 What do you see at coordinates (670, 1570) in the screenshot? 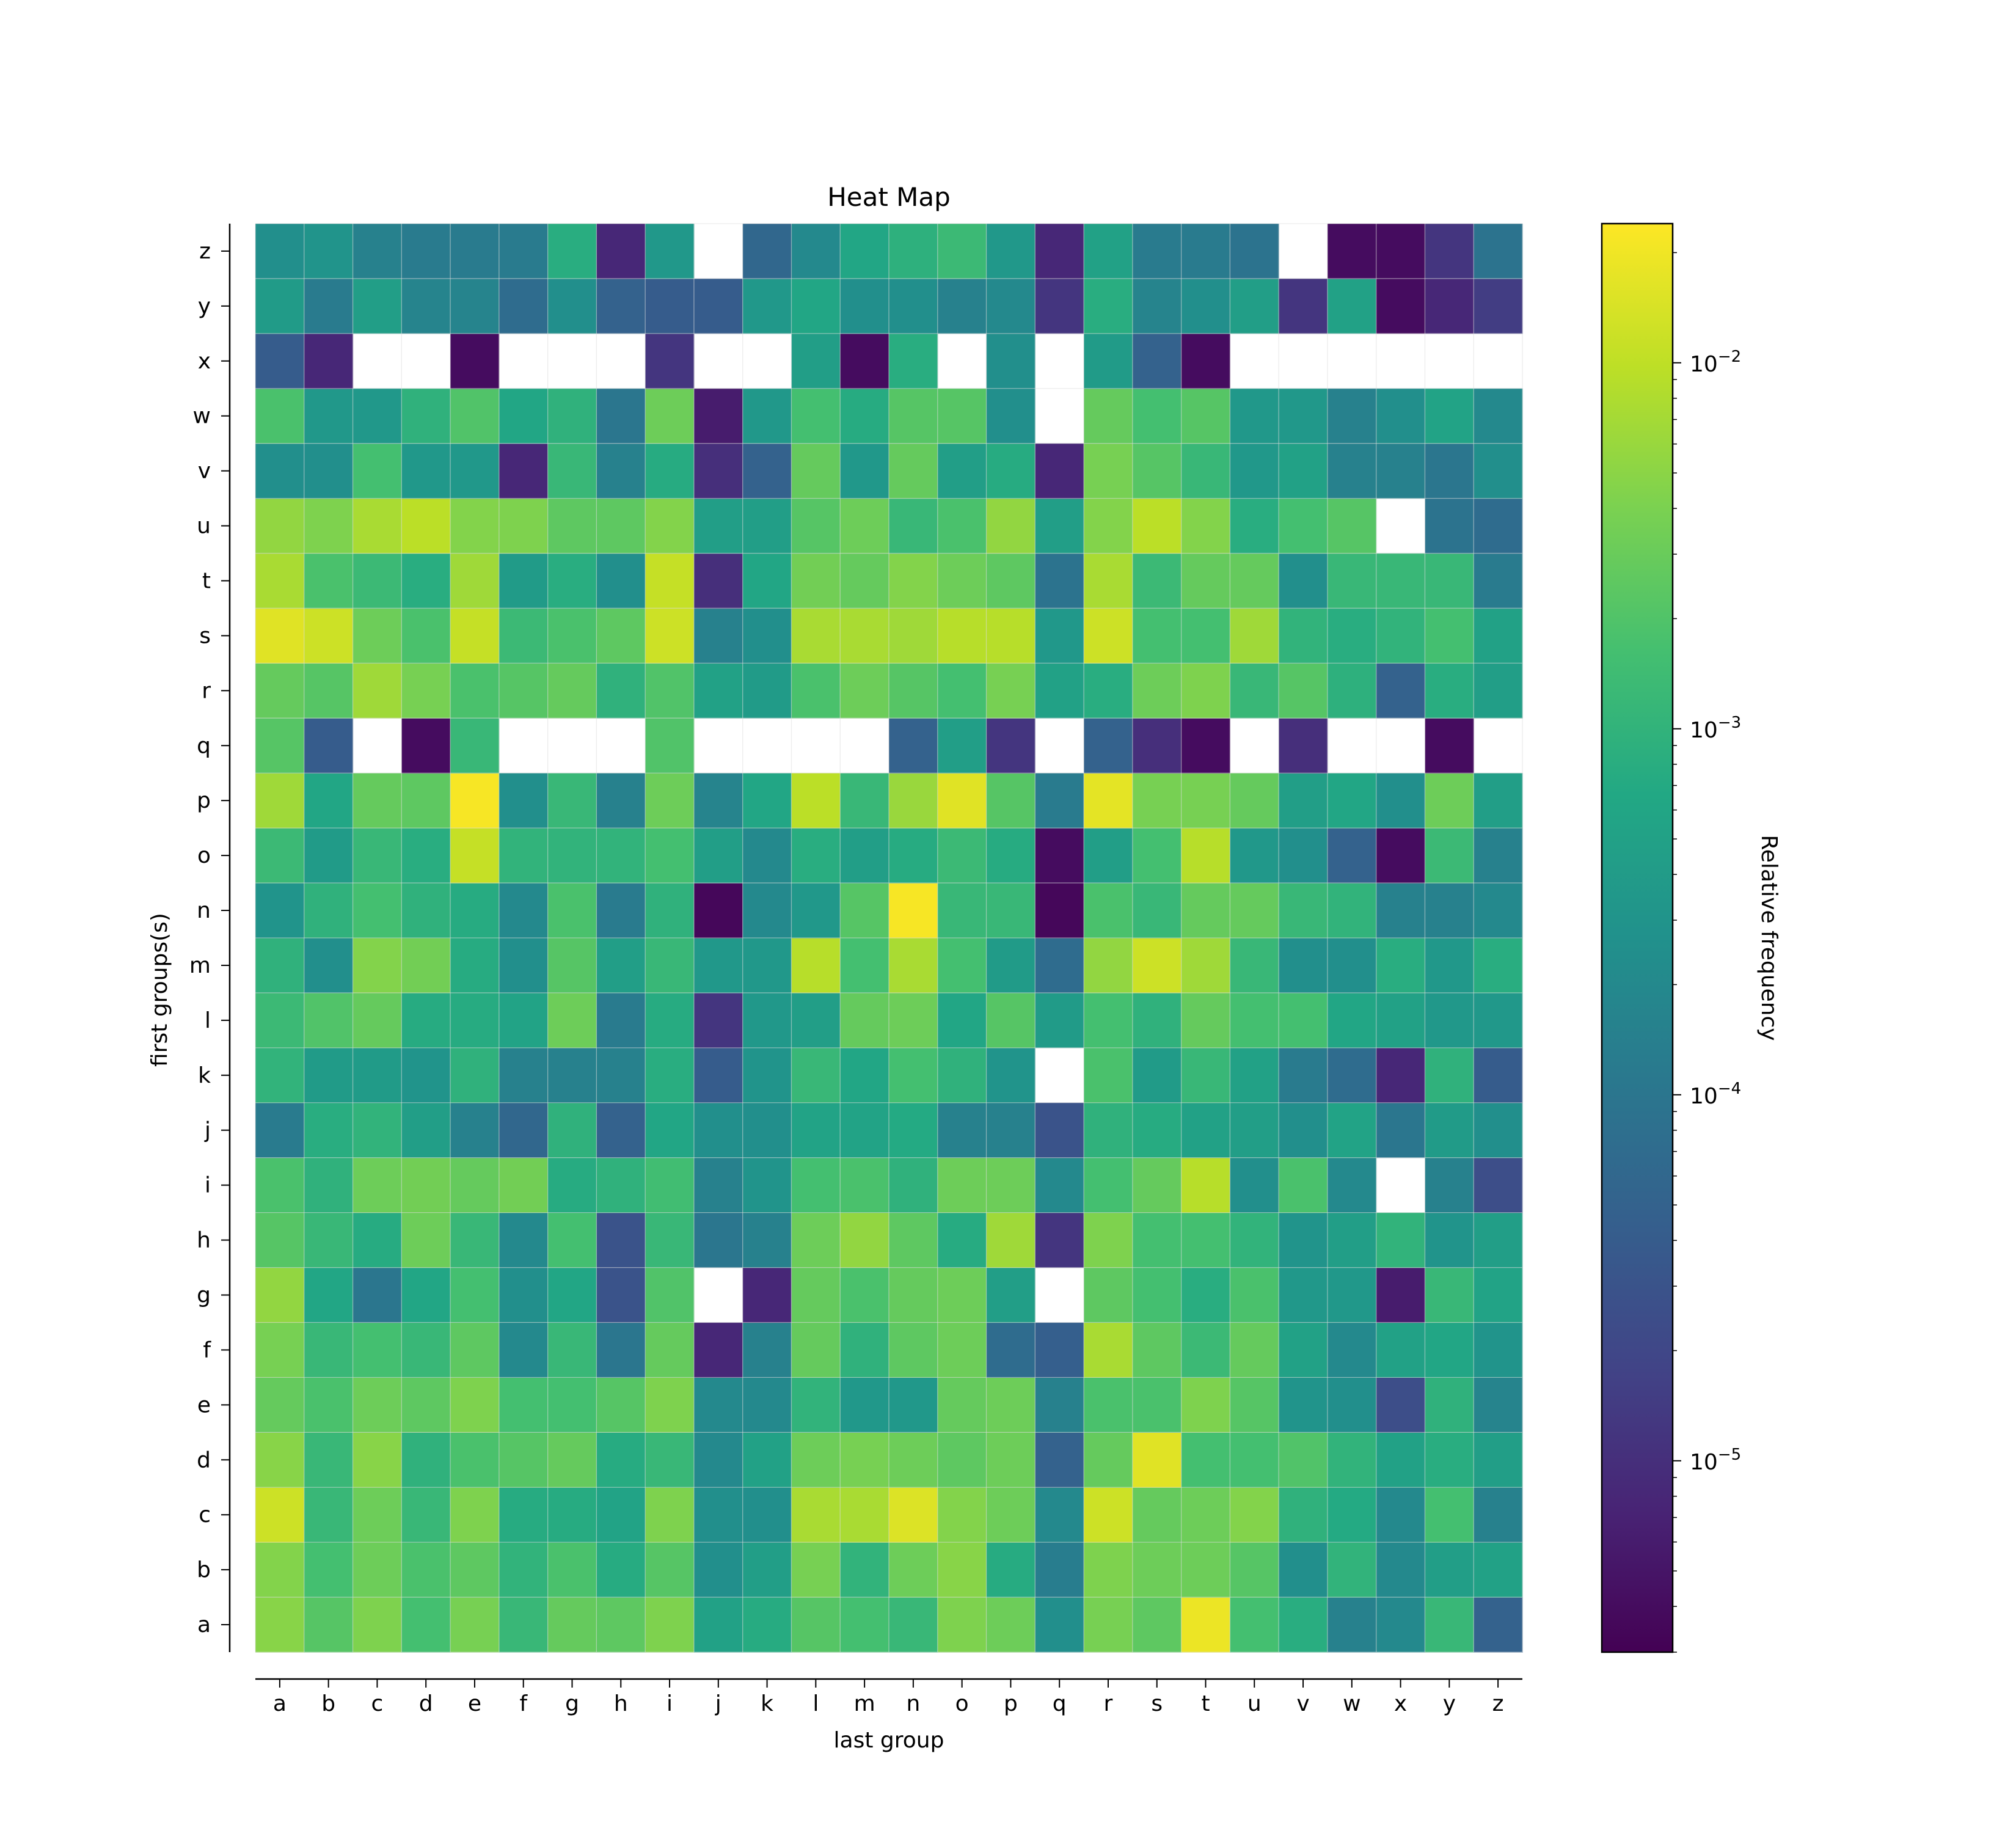
I see `heatmap-cell-b-i` at bounding box center [670, 1570].